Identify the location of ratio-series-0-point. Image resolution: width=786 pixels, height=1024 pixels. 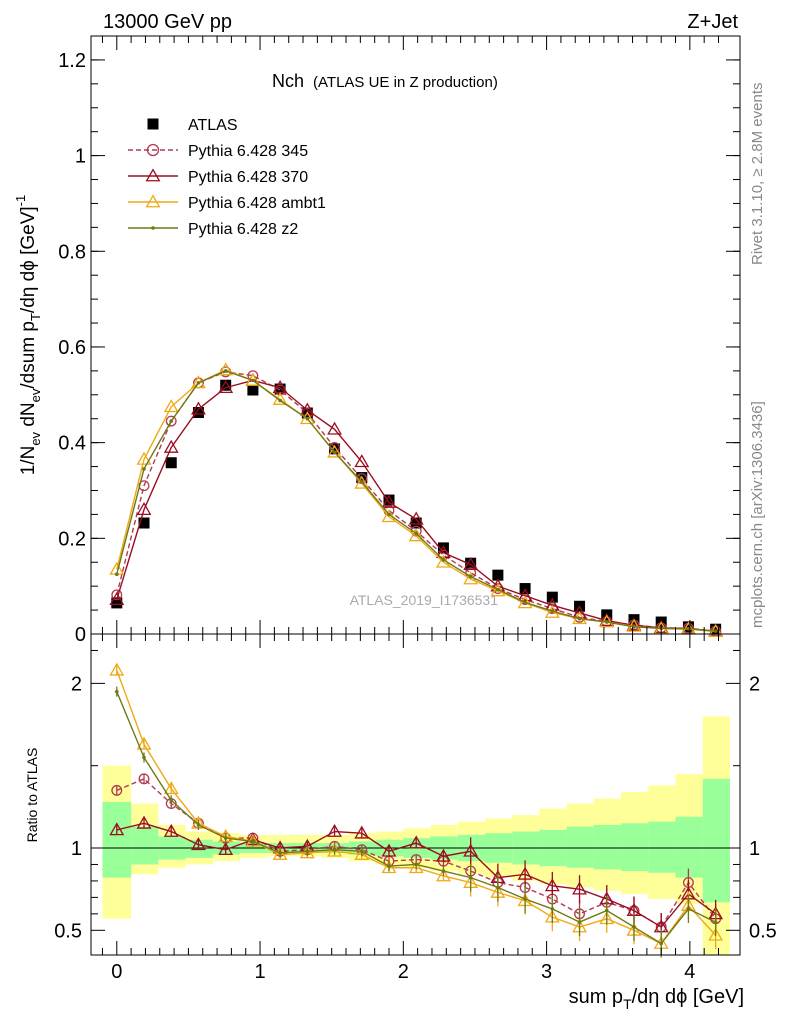
(144, 779).